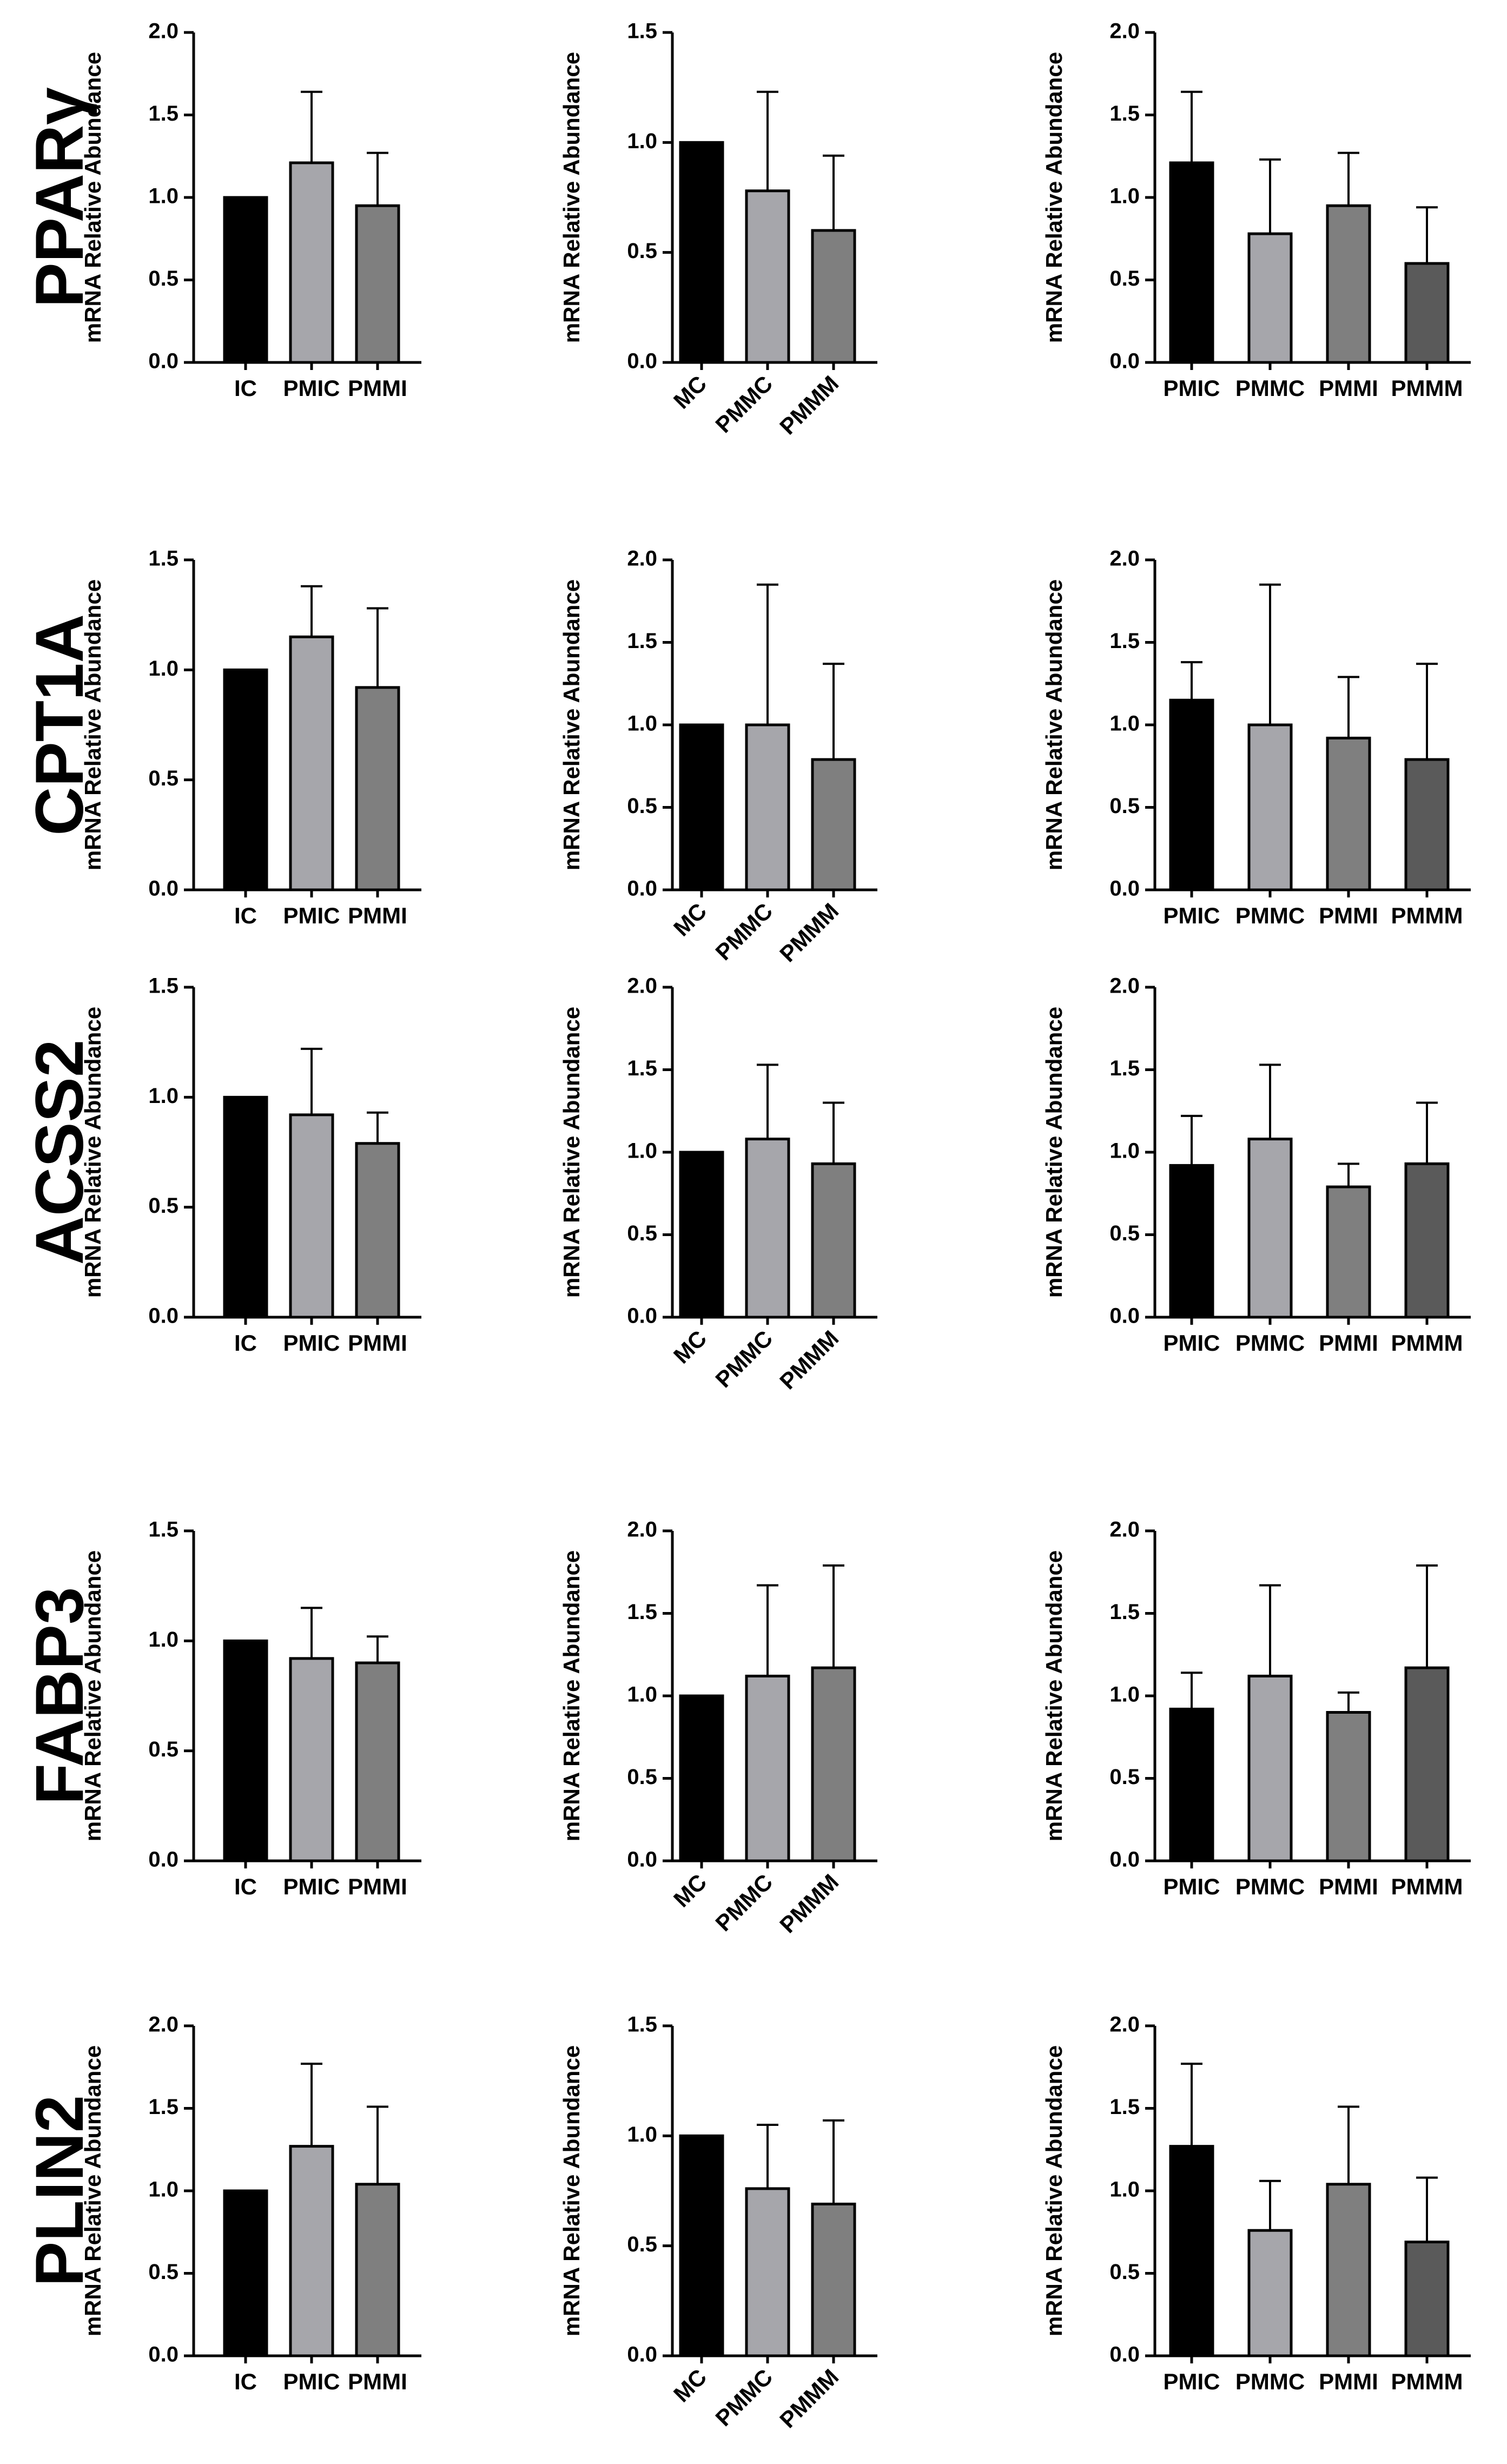 The width and height of the screenshot is (1507, 2464). Describe the element at coordinates (59, 725) in the screenshot. I see `gene-label-cpt1a: CPT1A` at that location.